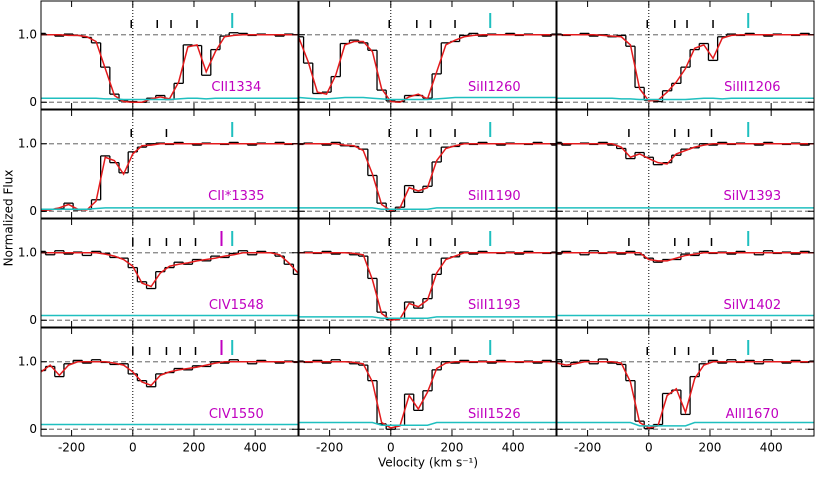 This screenshot has width=817, height=477. Describe the element at coordinates (494, 87) in the screenshot. I see `panel-label: SiII1260` at that location.